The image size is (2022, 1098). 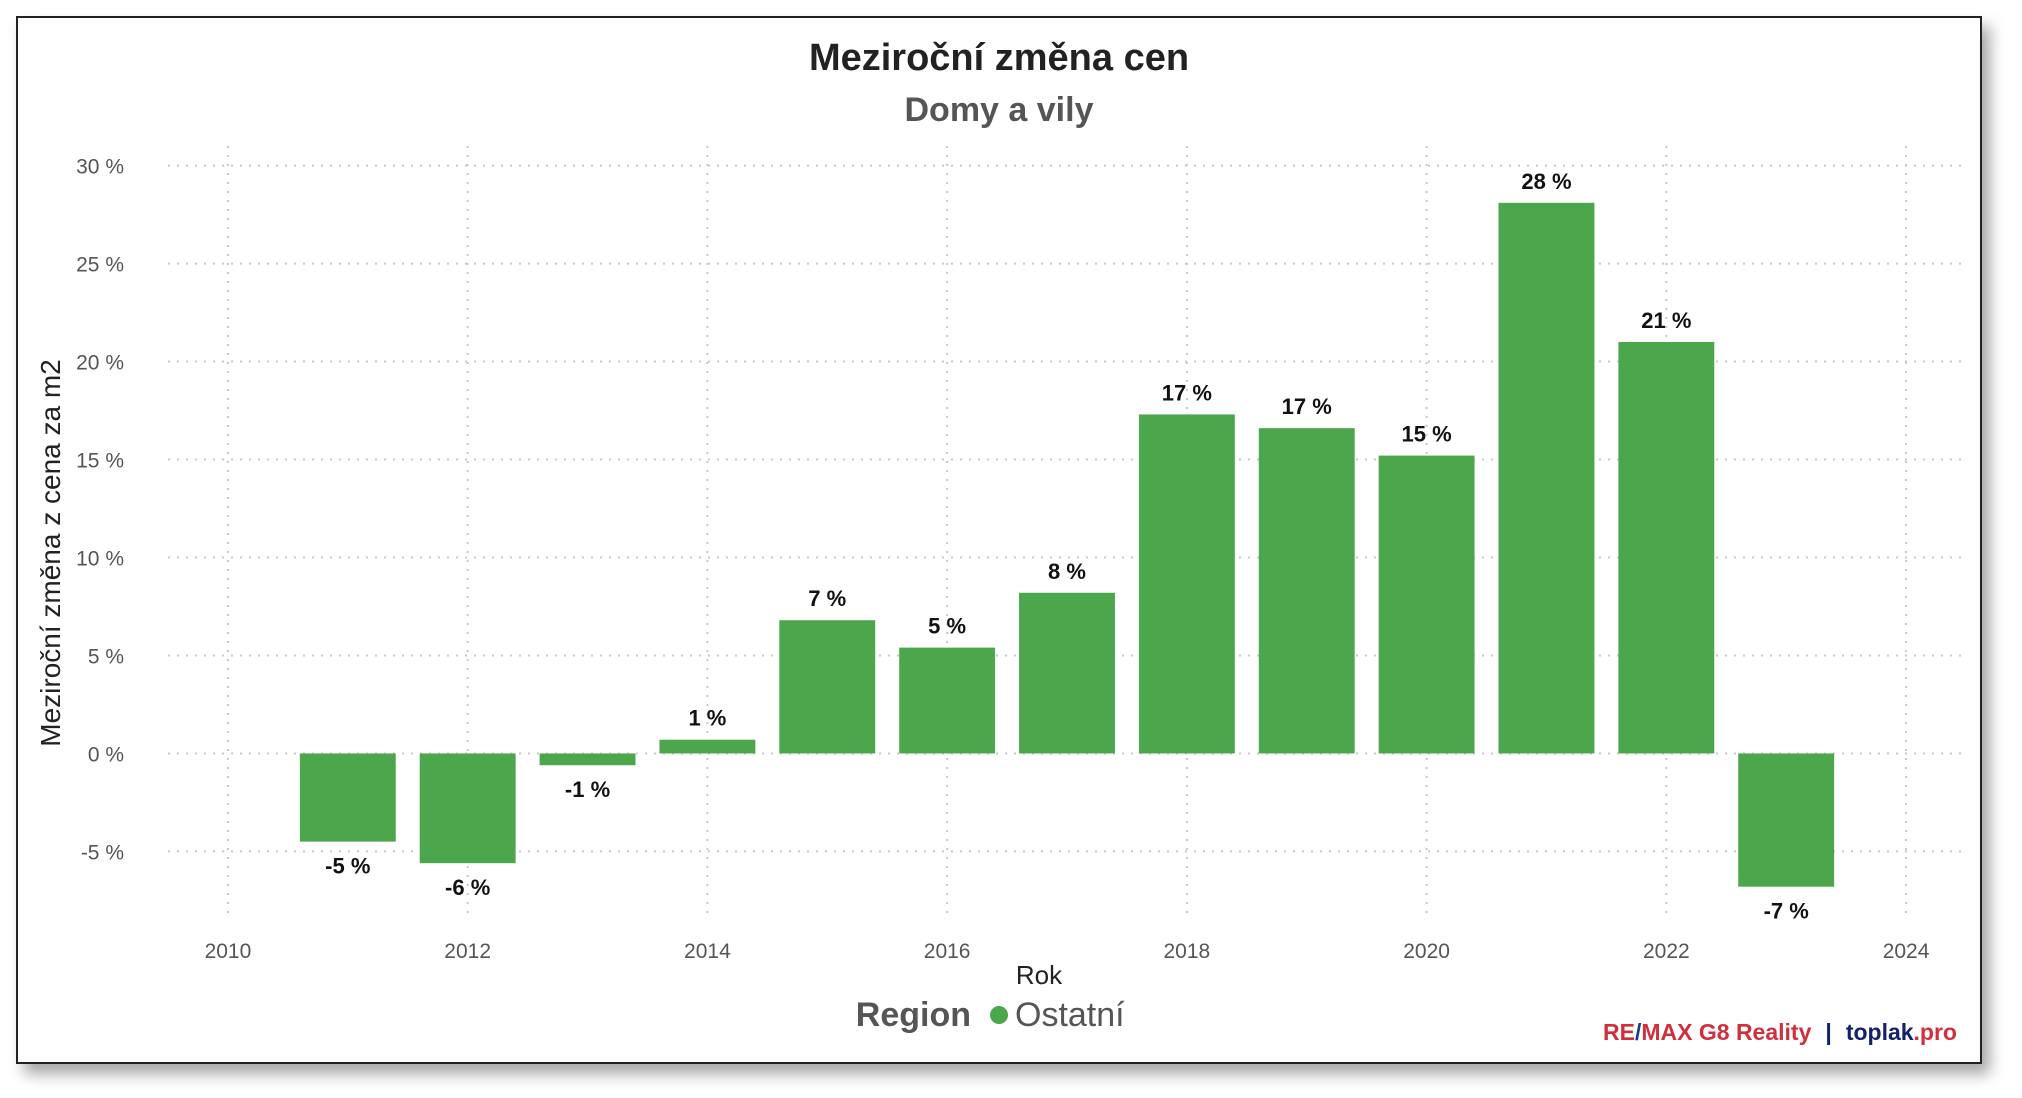 What do you see at coordinates (827, 598) in the screenshot?
I see `data-label-2015: 7 %` at bounding box center [827, 598].